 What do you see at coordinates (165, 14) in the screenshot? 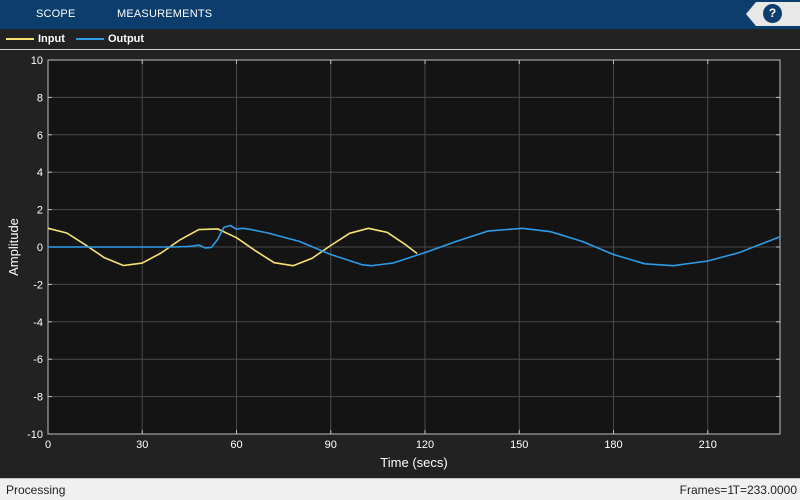
I see `tab-measurements: MEASUREMENTS` at bounding box center [165, 14].